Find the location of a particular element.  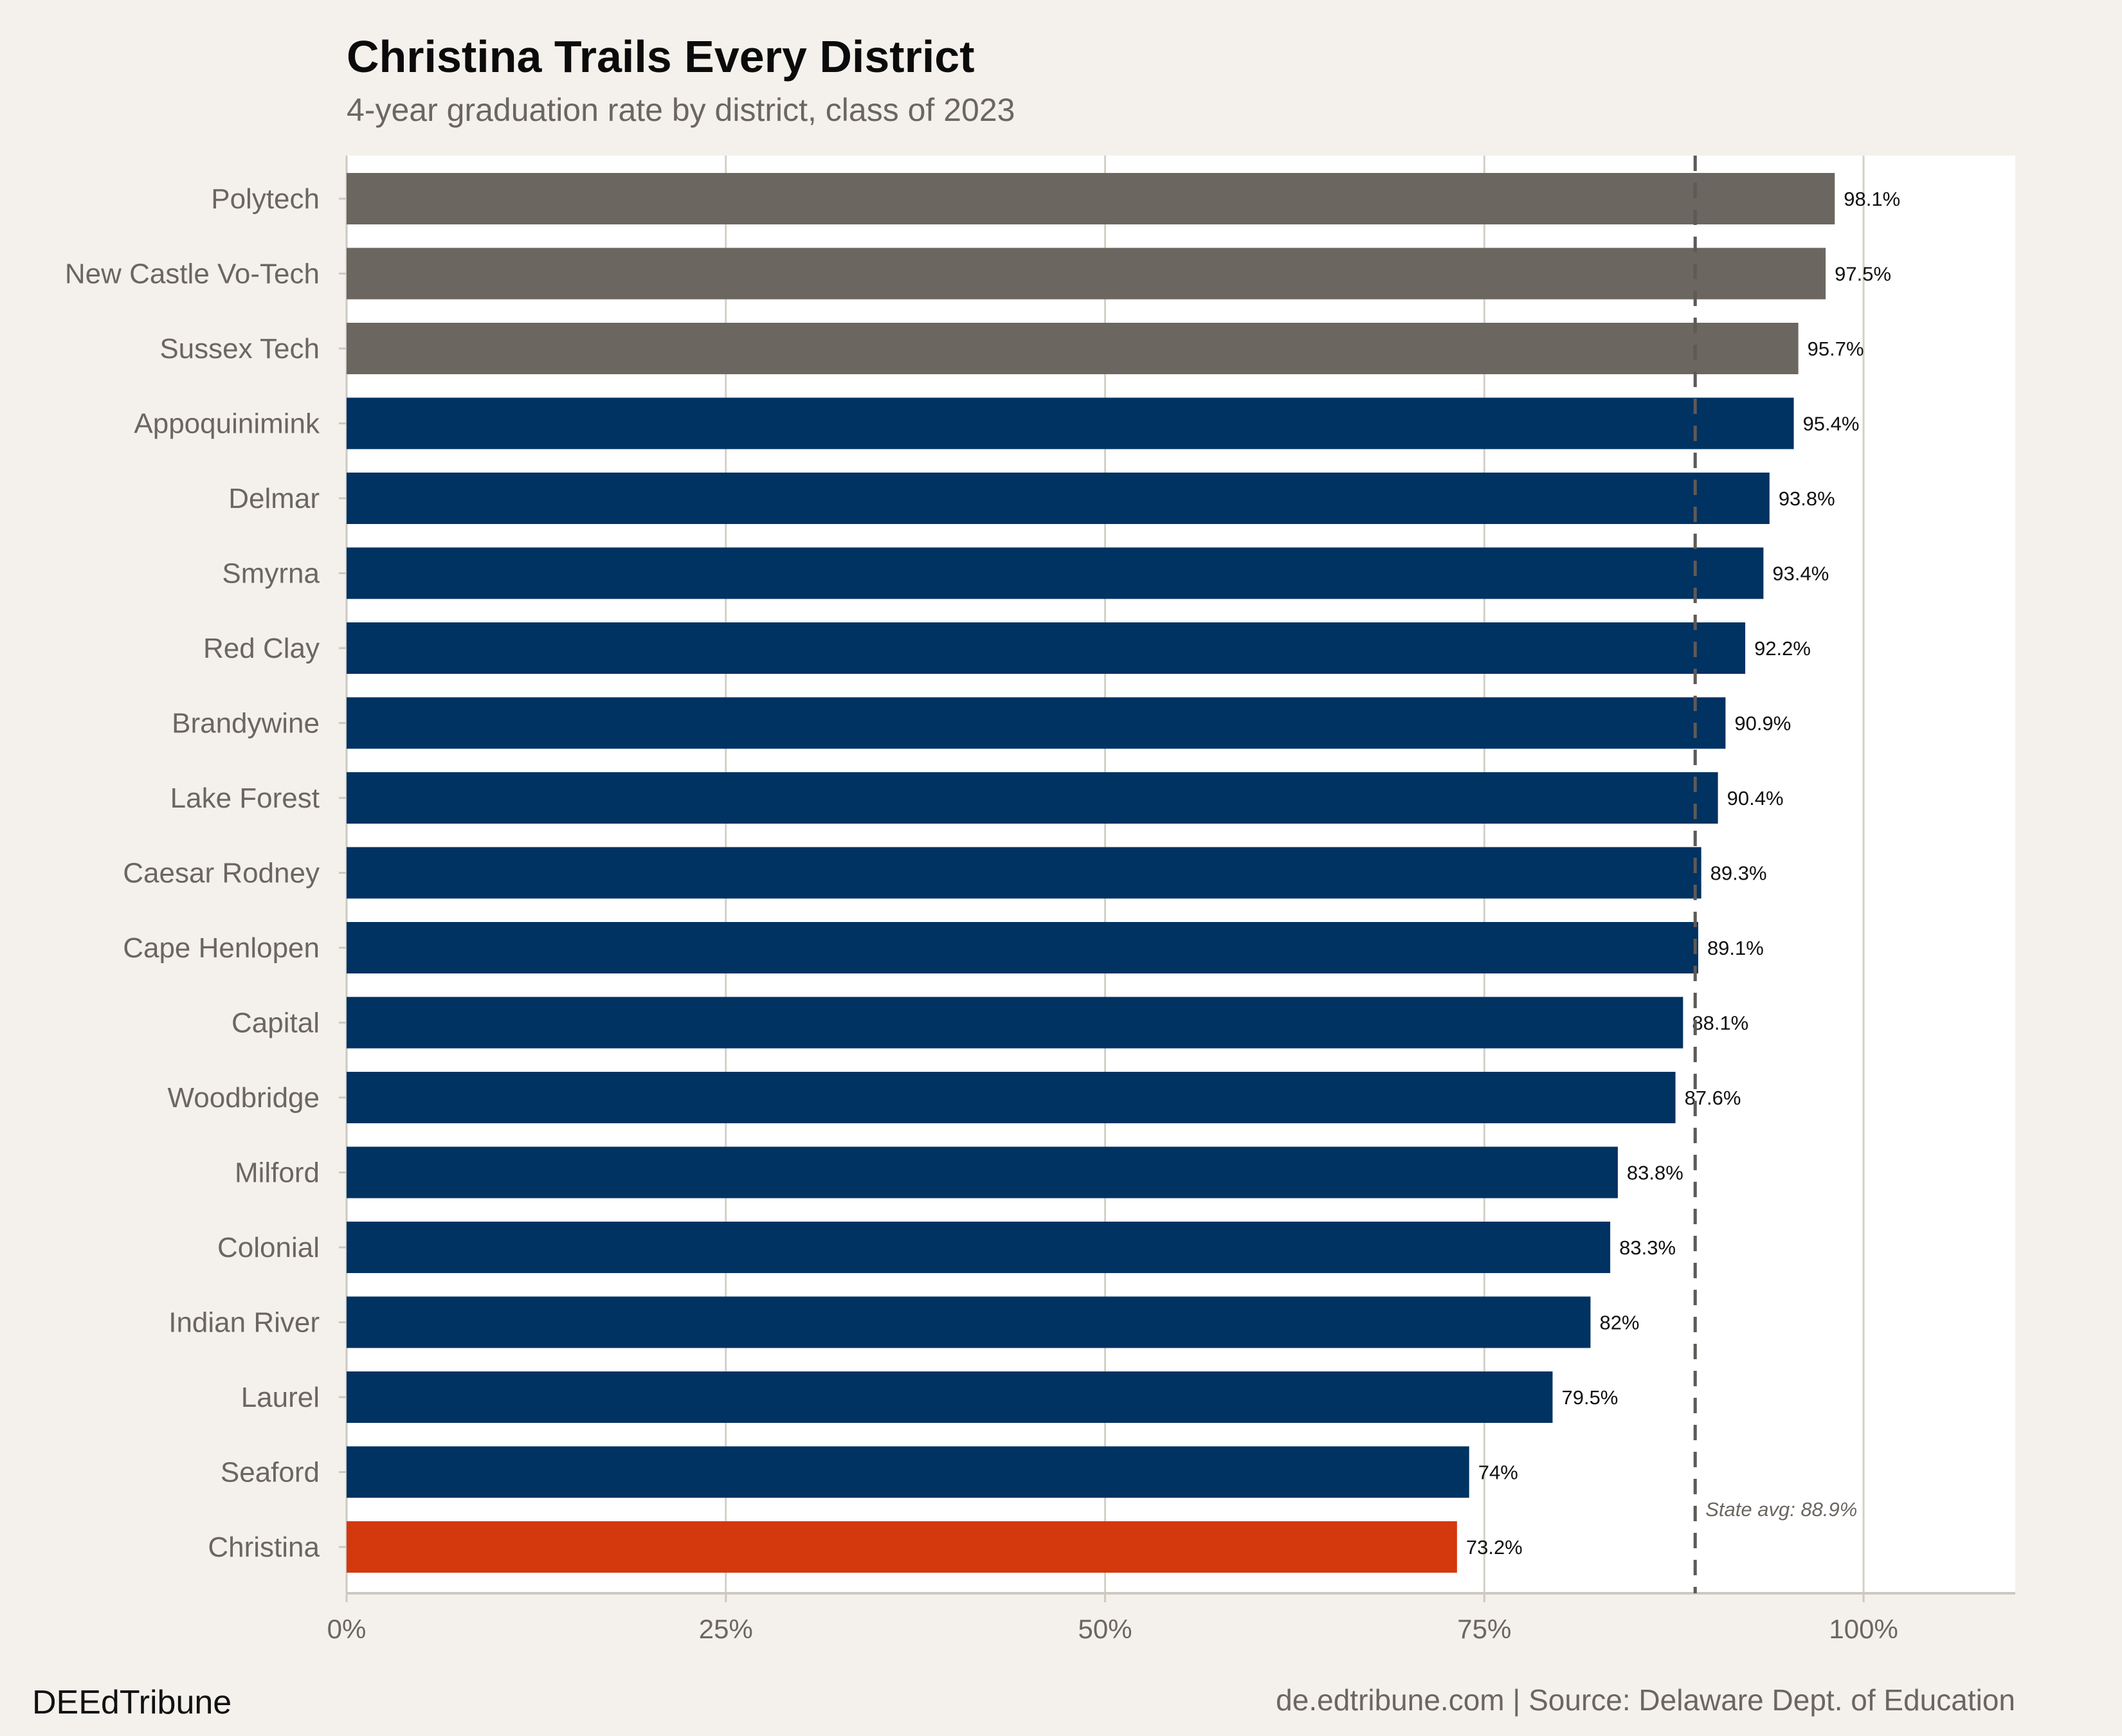

value-label: 82% is located at coordinates (1619, 1323).